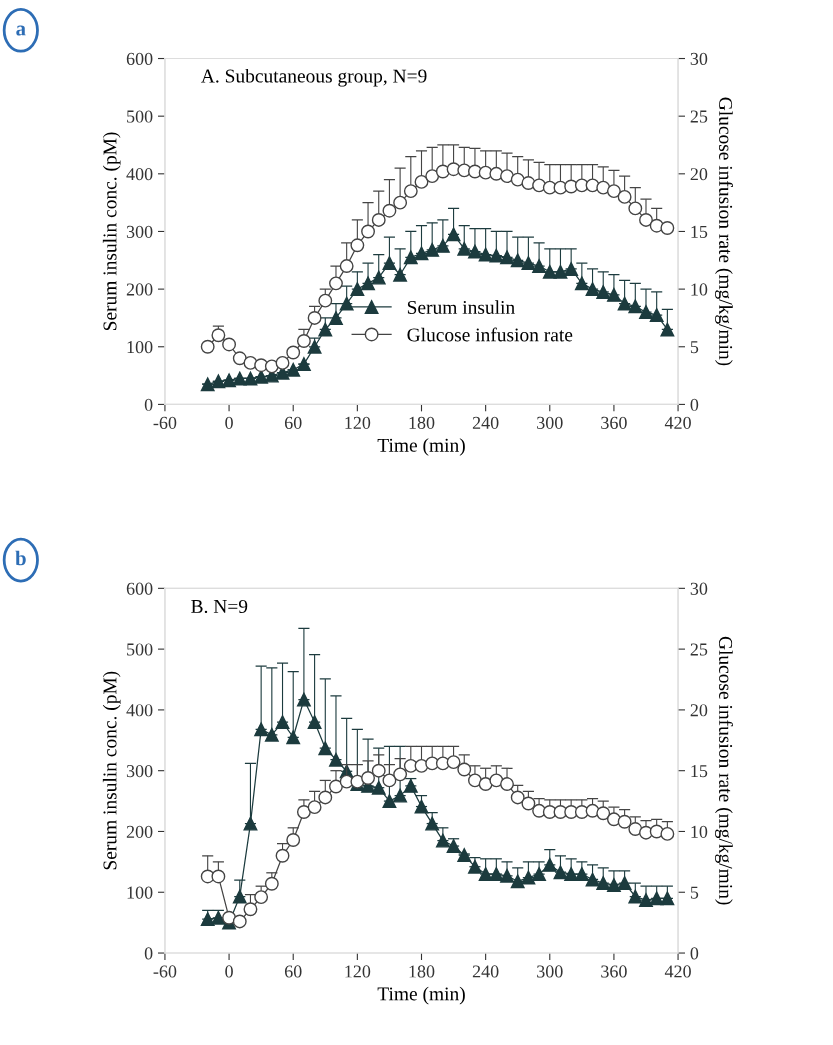  Describe the element at coordinates (724, 231) in the screenshot. I see `y2-axis-title: Glucose infusion rate (mg/kg/min)` at that location.